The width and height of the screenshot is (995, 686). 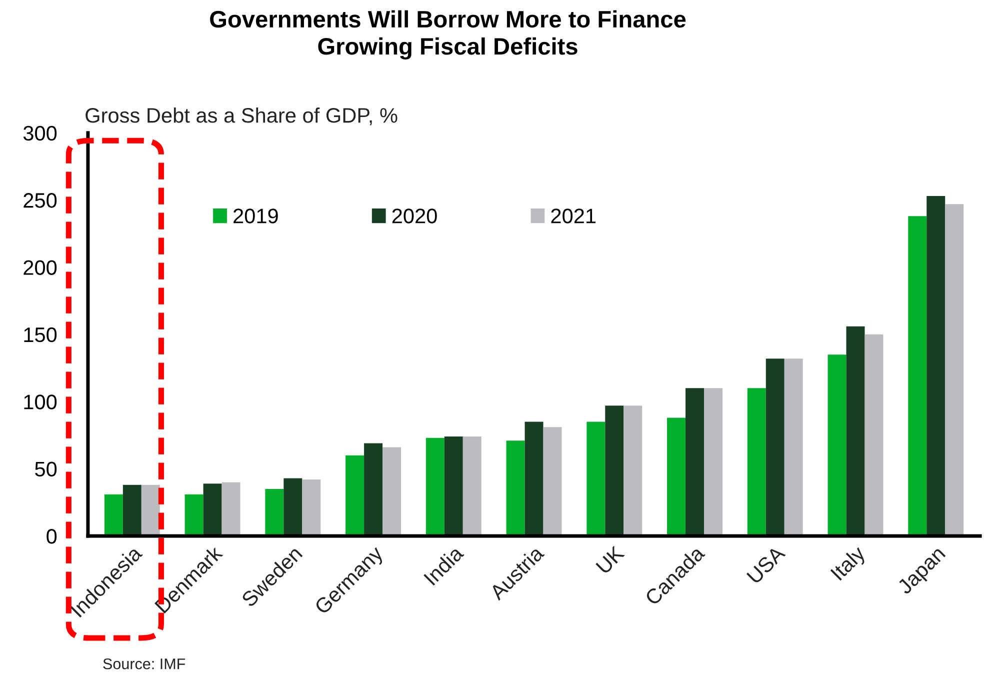 I want to click on chart-title: Governments Will Borrow More to Finance Growing Fiscal Deficits, so click(x=448, y=35).